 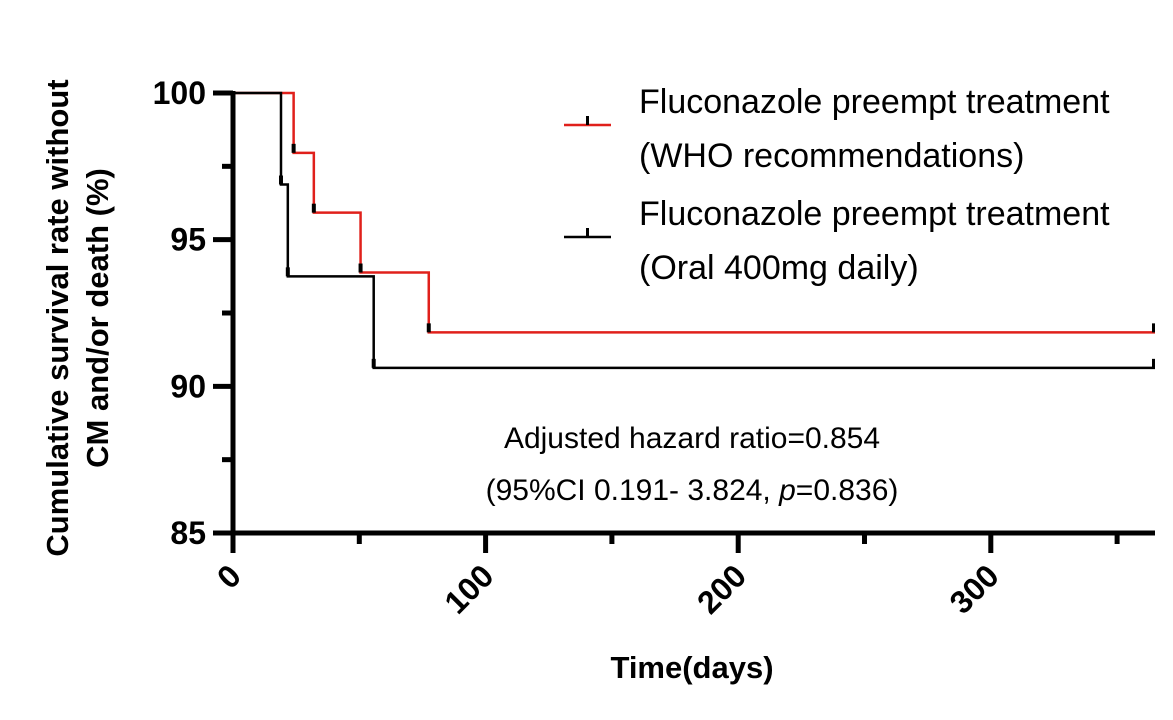 I want to click on censor-mark-end-who, so click(x=1153, y=328).